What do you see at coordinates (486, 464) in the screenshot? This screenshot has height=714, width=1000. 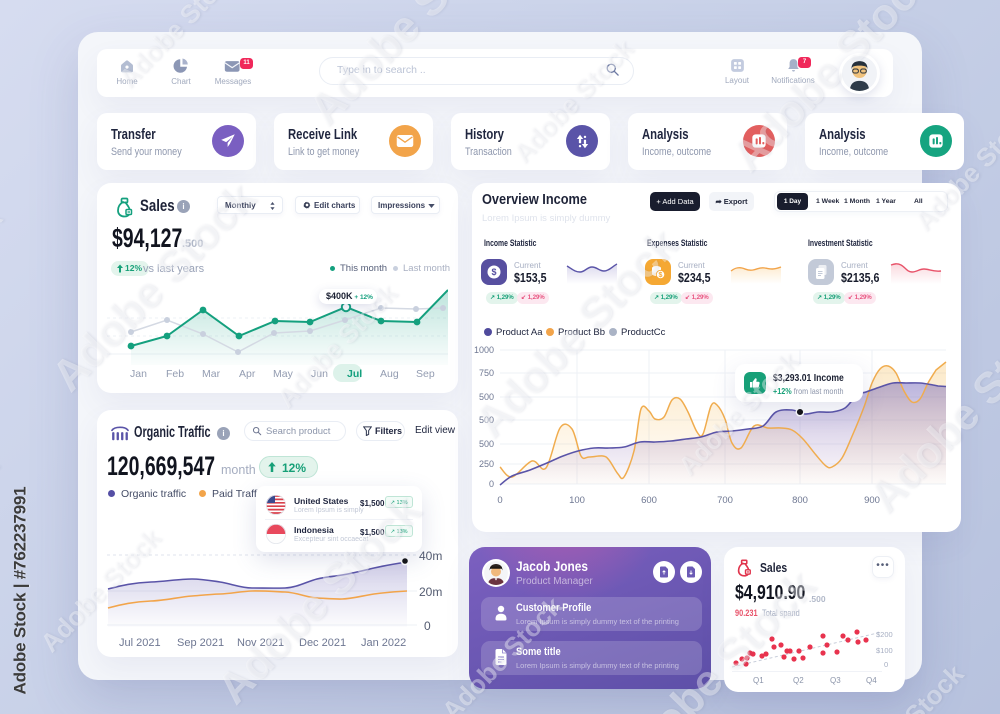 I see `svg-text: 250` at bounding box center [486, 464].